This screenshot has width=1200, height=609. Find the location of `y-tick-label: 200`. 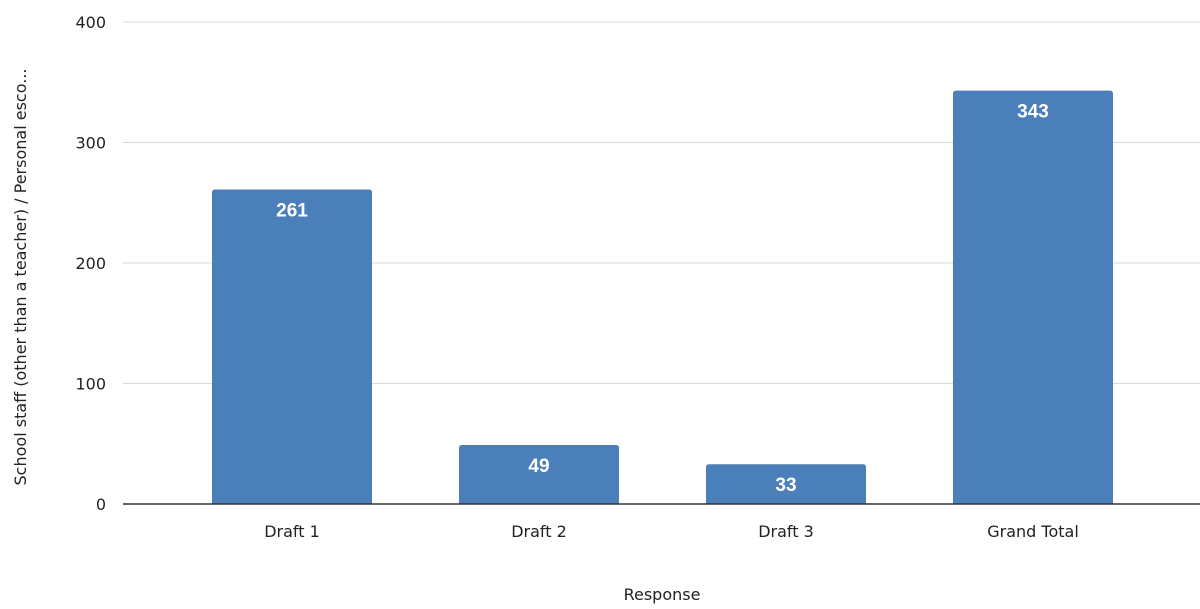

y-tick-label: 200 is located at coordinates (90, 263).